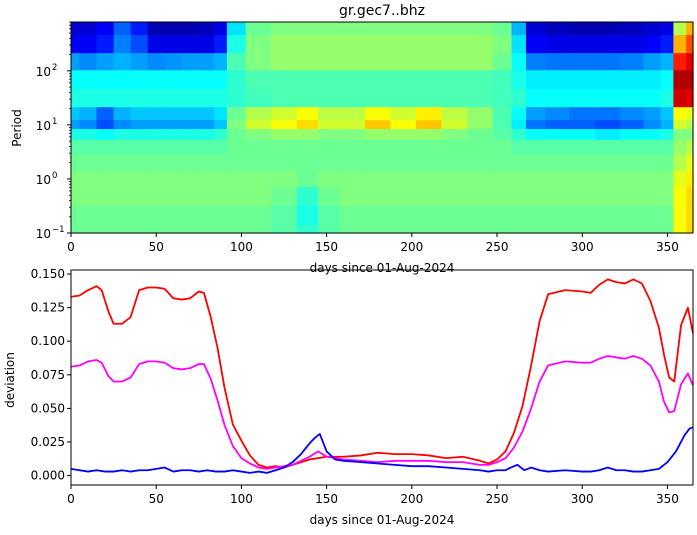  I want to click on heatmap-y-tick-exponent: 0, so click(54, 176).